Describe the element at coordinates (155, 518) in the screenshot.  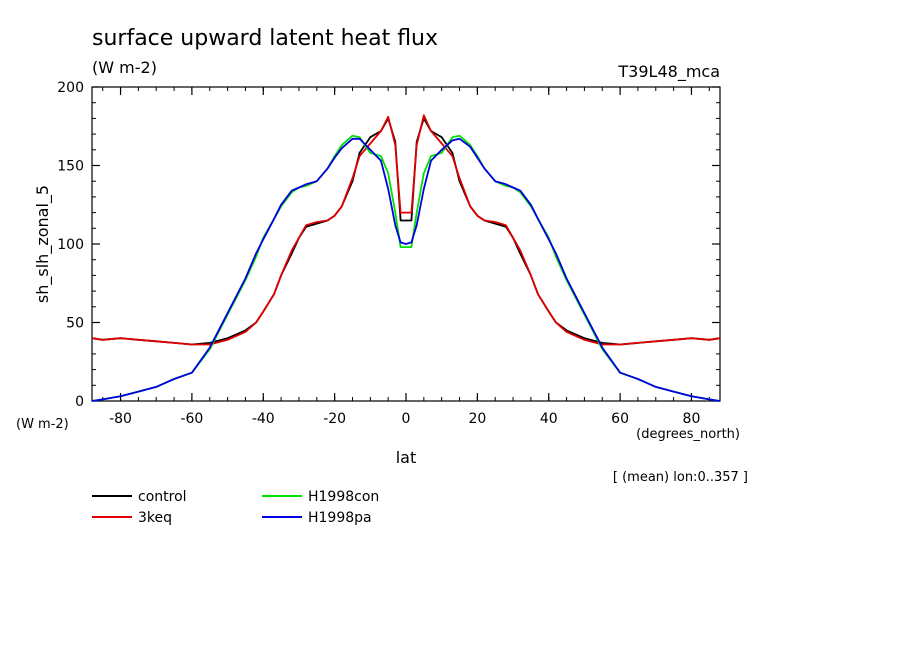
I see `legend-label: 3keq` at that location.